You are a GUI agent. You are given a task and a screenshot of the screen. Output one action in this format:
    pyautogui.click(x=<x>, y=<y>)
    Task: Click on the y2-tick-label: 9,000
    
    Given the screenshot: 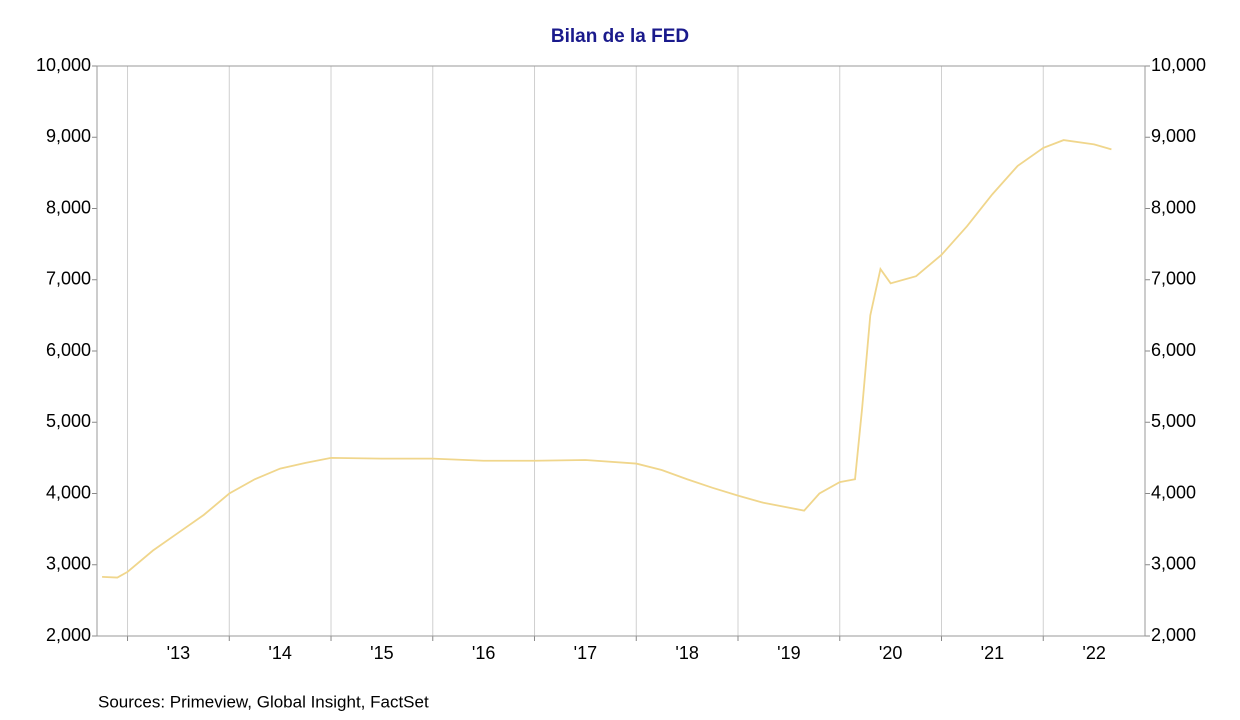 What is the action you would take?
    pyautogui.click(x=1173, y=136)
    